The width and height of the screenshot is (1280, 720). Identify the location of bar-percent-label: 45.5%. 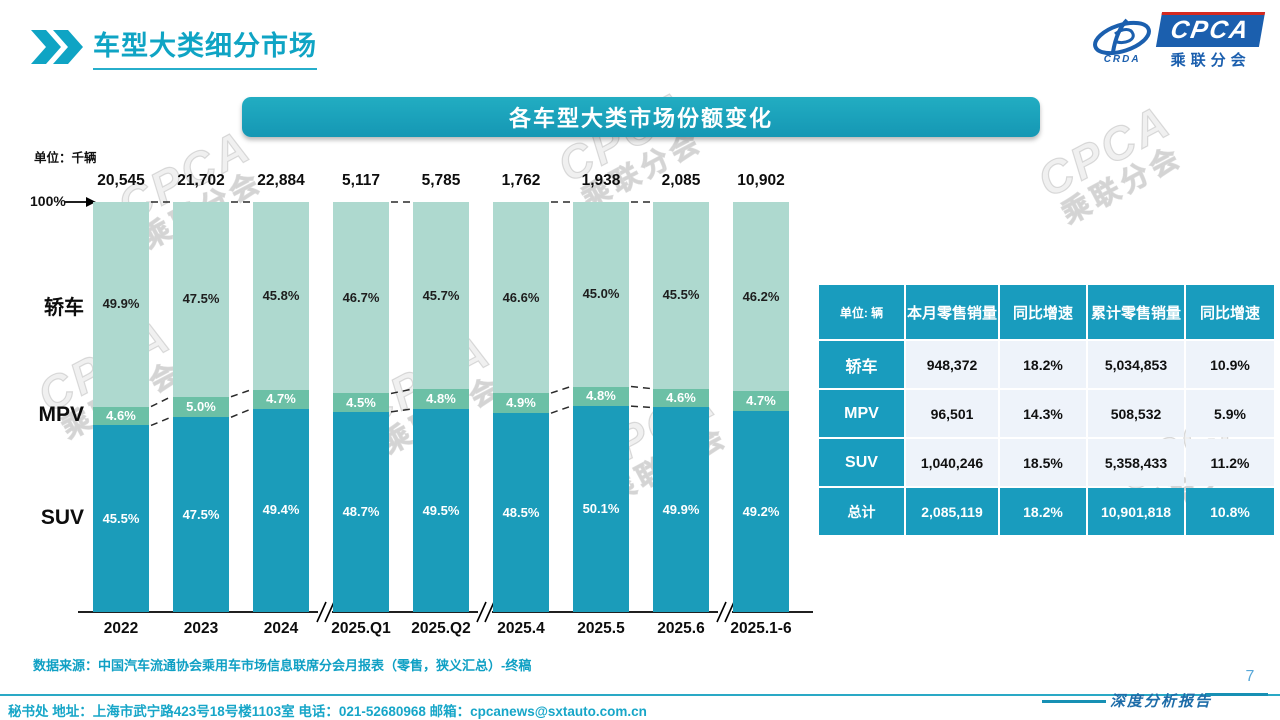
(681, 295).